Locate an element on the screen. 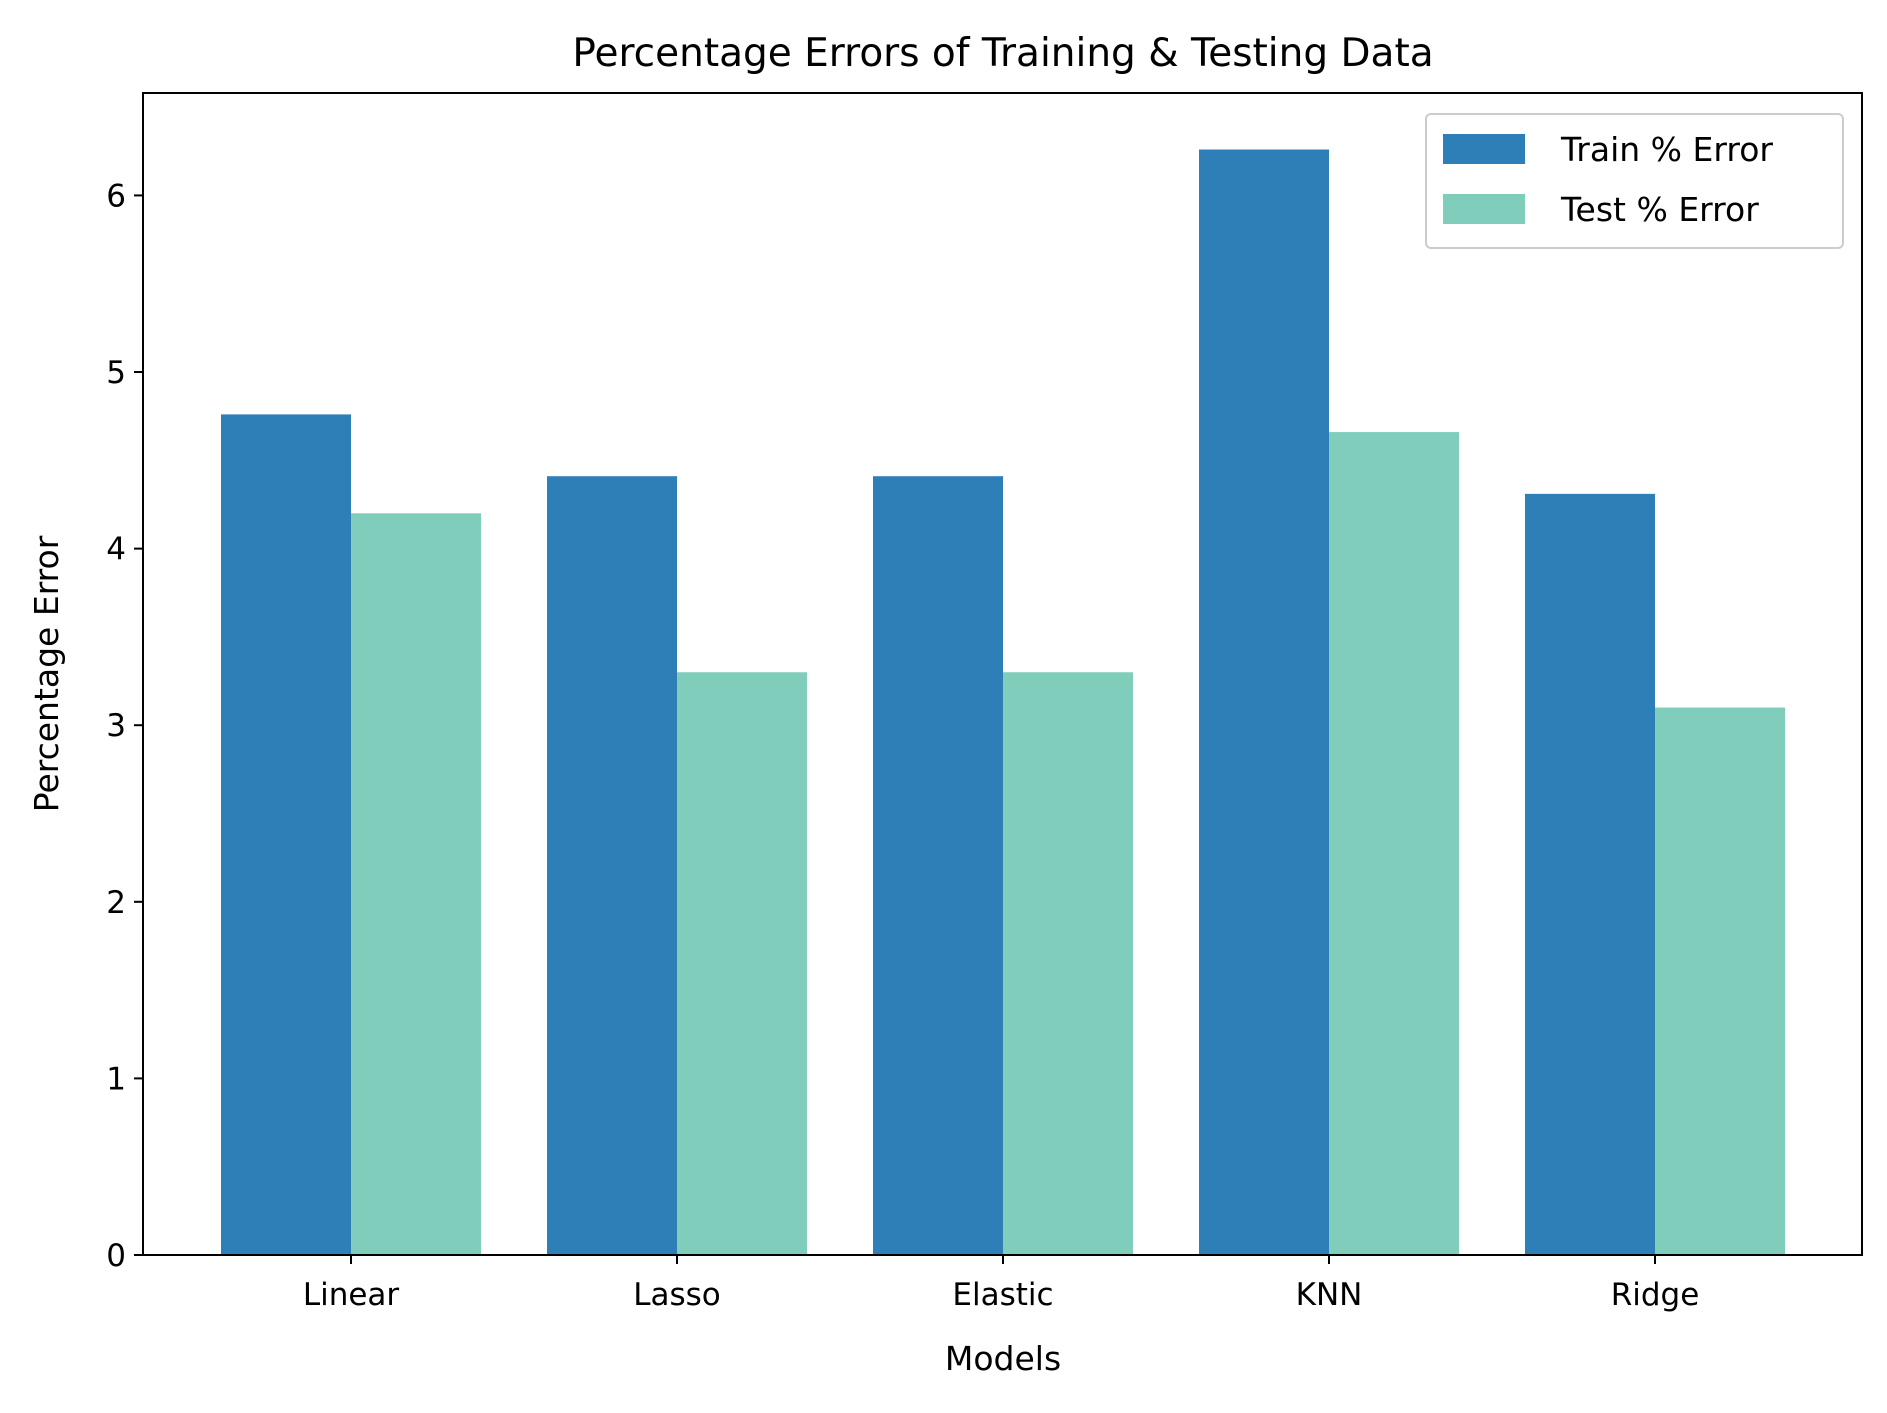 The image size is (1887, 1413). legend-label-1: Test % Error is located at coordinates (1659, 209).